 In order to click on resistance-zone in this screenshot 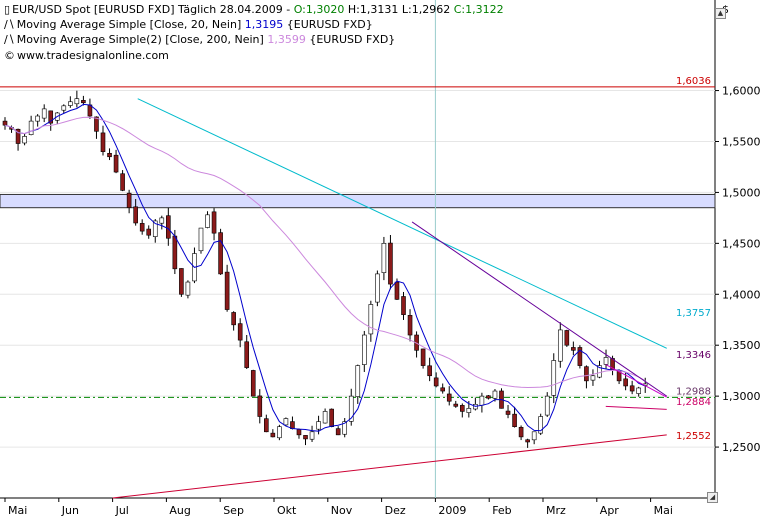, I will do `click(358, 201)`.